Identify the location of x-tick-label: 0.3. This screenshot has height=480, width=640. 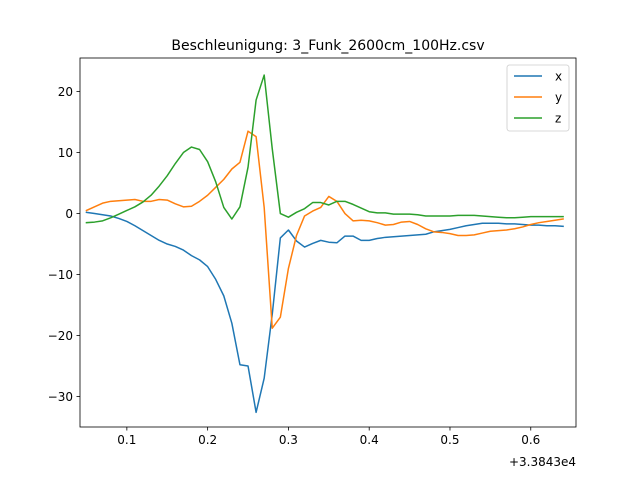
(288, 440).